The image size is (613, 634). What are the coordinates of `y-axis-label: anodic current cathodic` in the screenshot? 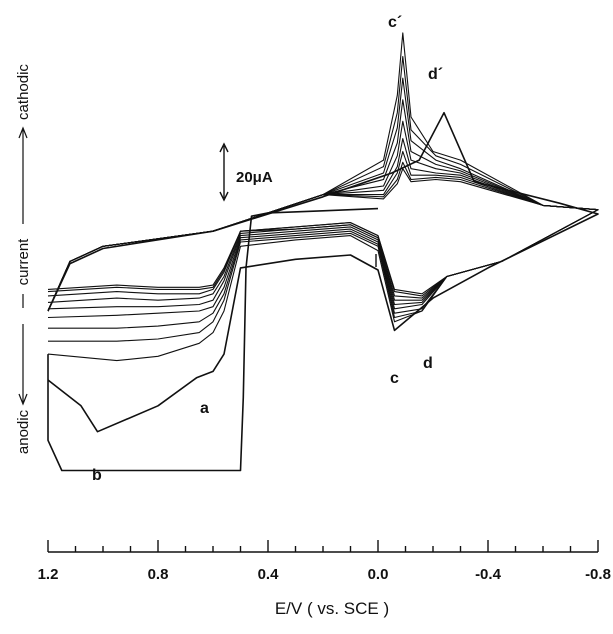 It's located at (23, 259).